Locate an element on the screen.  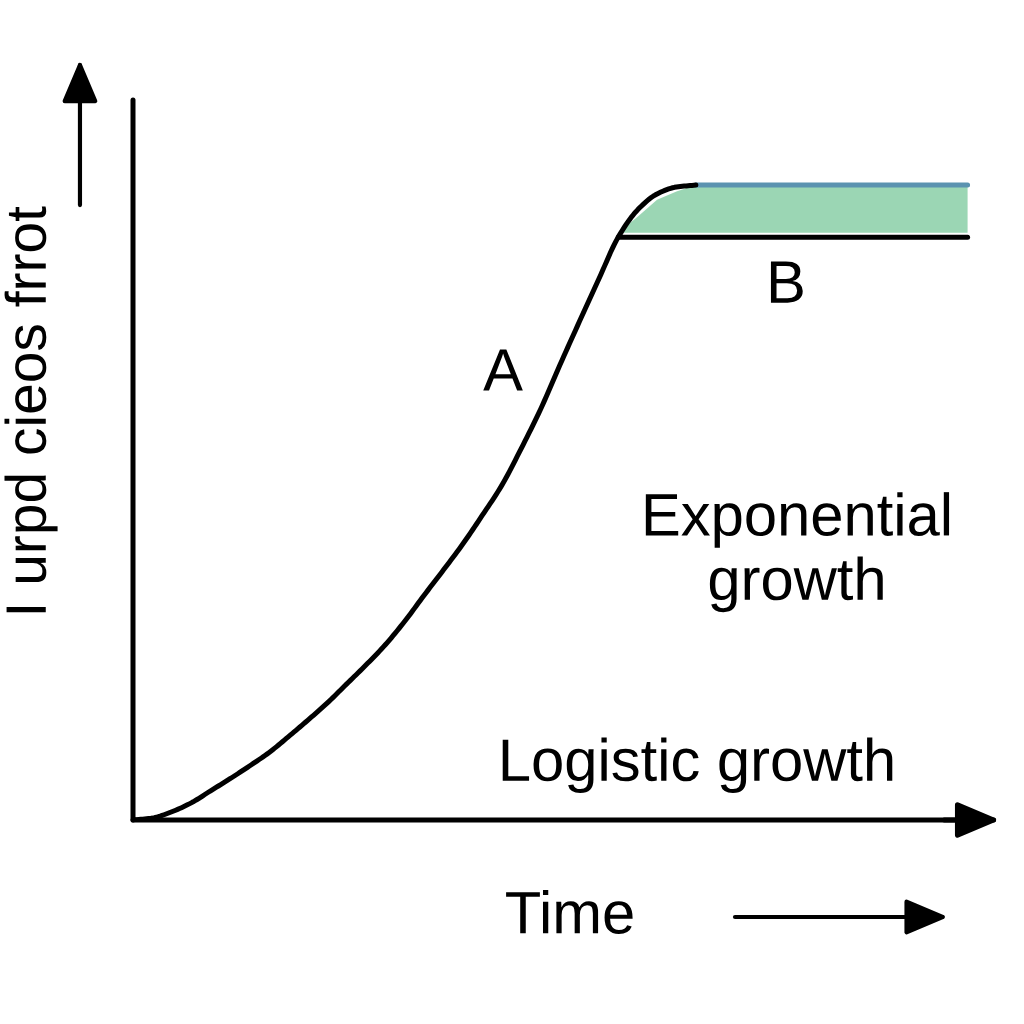
annotation: Exponential growth is located at coordinates (797, 552).